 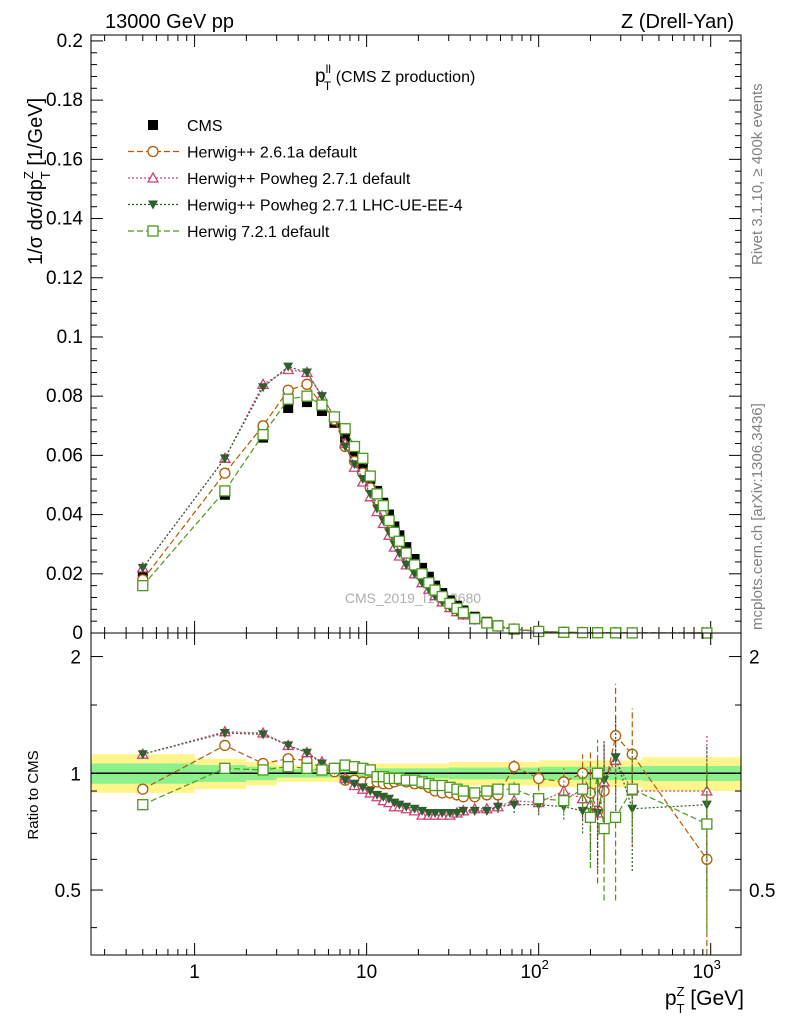 I want to click on ratio-y-tick-label: 0.5, so click(x=68, y=891).